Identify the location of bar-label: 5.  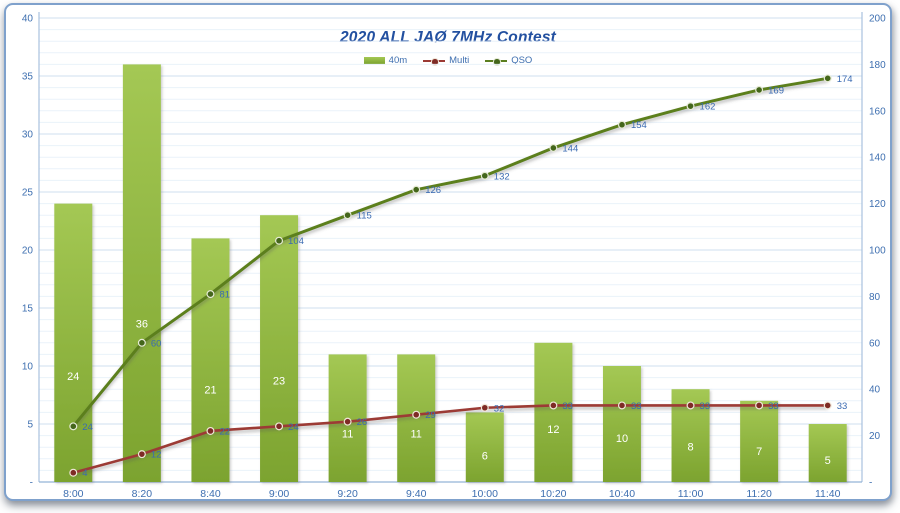
(828, 461).